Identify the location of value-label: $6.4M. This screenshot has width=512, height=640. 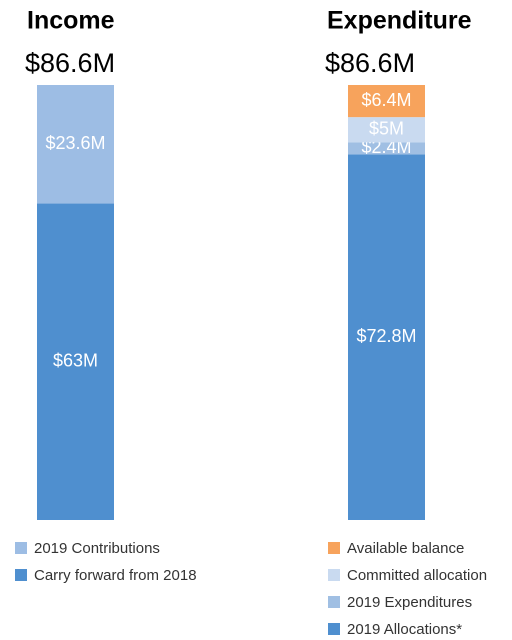
(386, 100).